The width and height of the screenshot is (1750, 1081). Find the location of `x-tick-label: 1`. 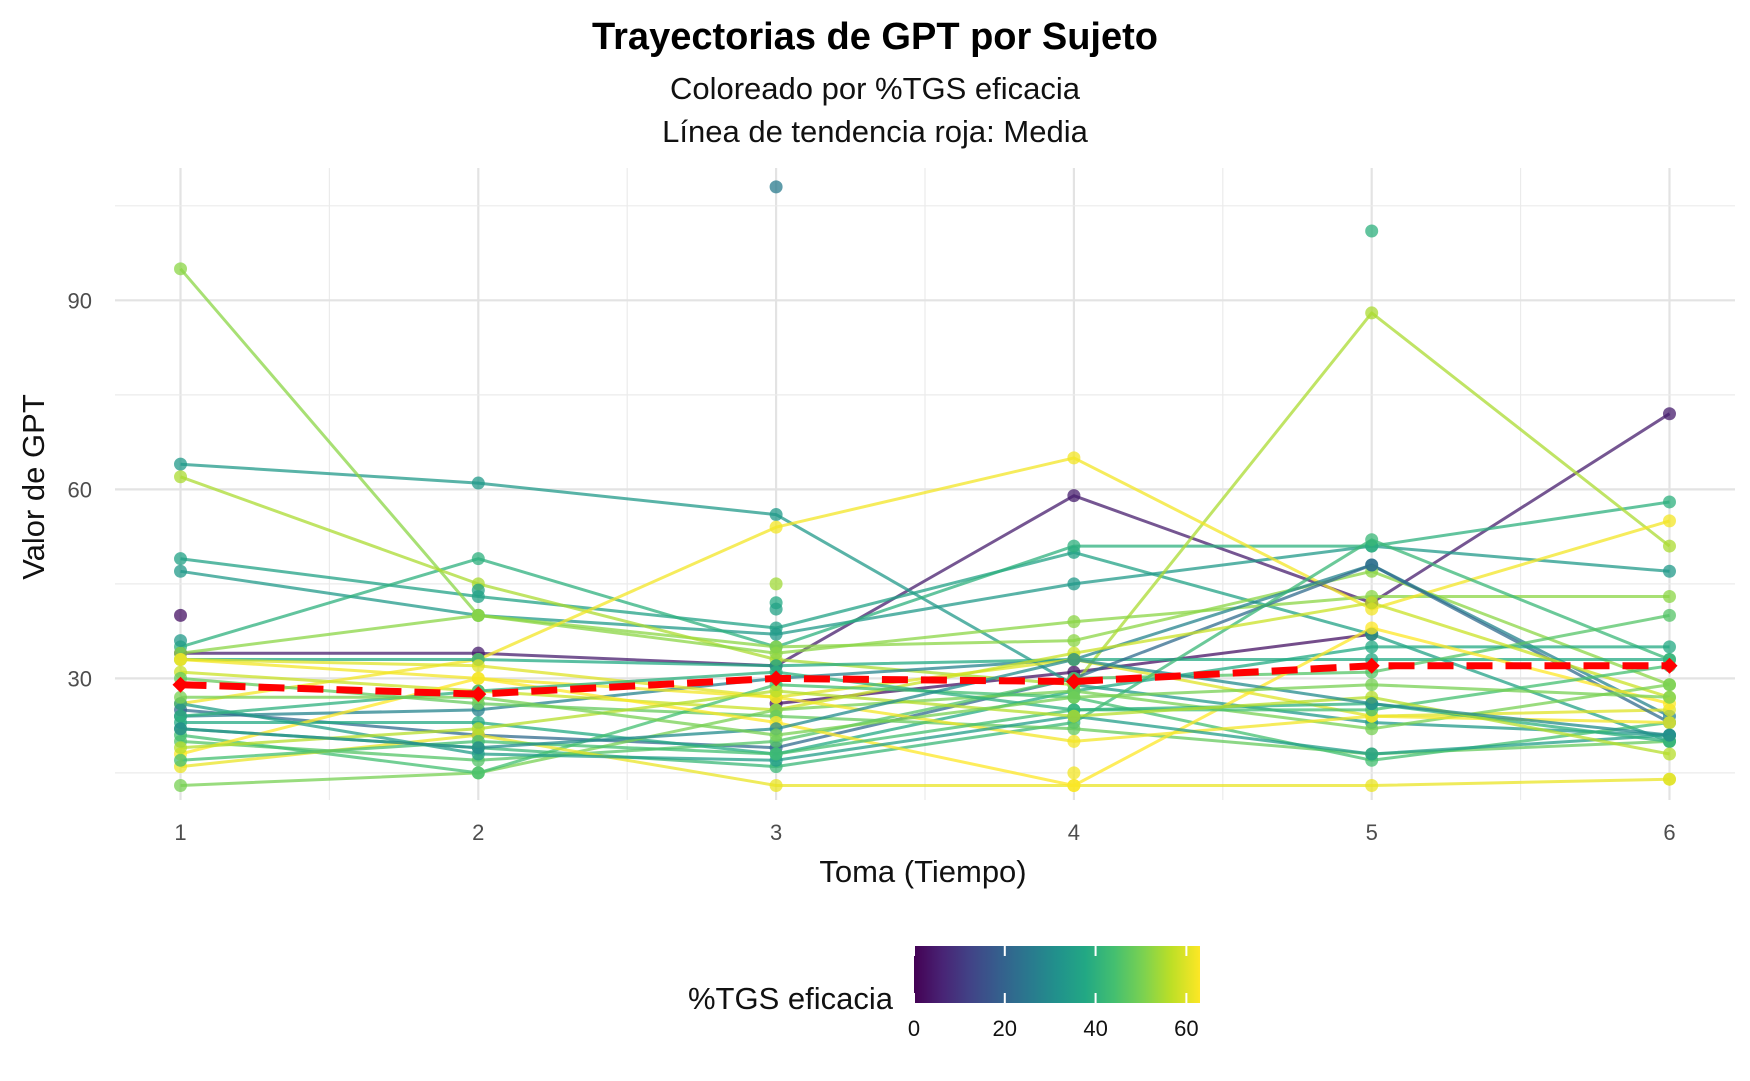

x-tick-label: 1 is located at coordinates (180, 832).